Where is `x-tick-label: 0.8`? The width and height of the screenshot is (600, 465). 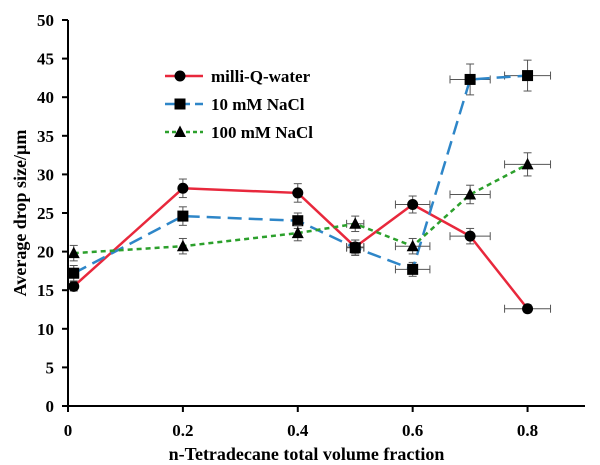
x-tick-label: 0.8 is located at coordinates (527, 430).